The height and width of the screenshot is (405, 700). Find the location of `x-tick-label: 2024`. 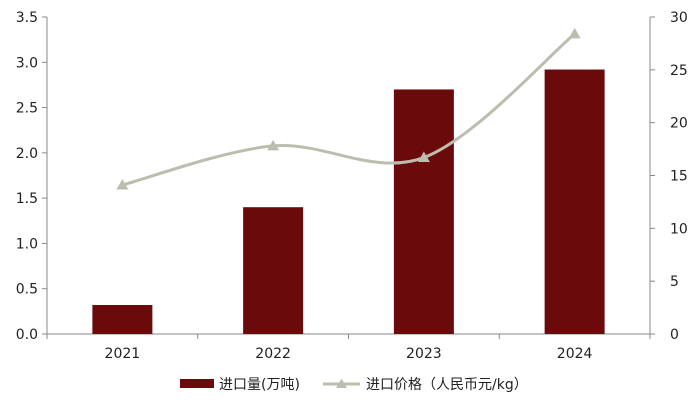

x-tick-label: 2024 is located at coordinates (575, 354).